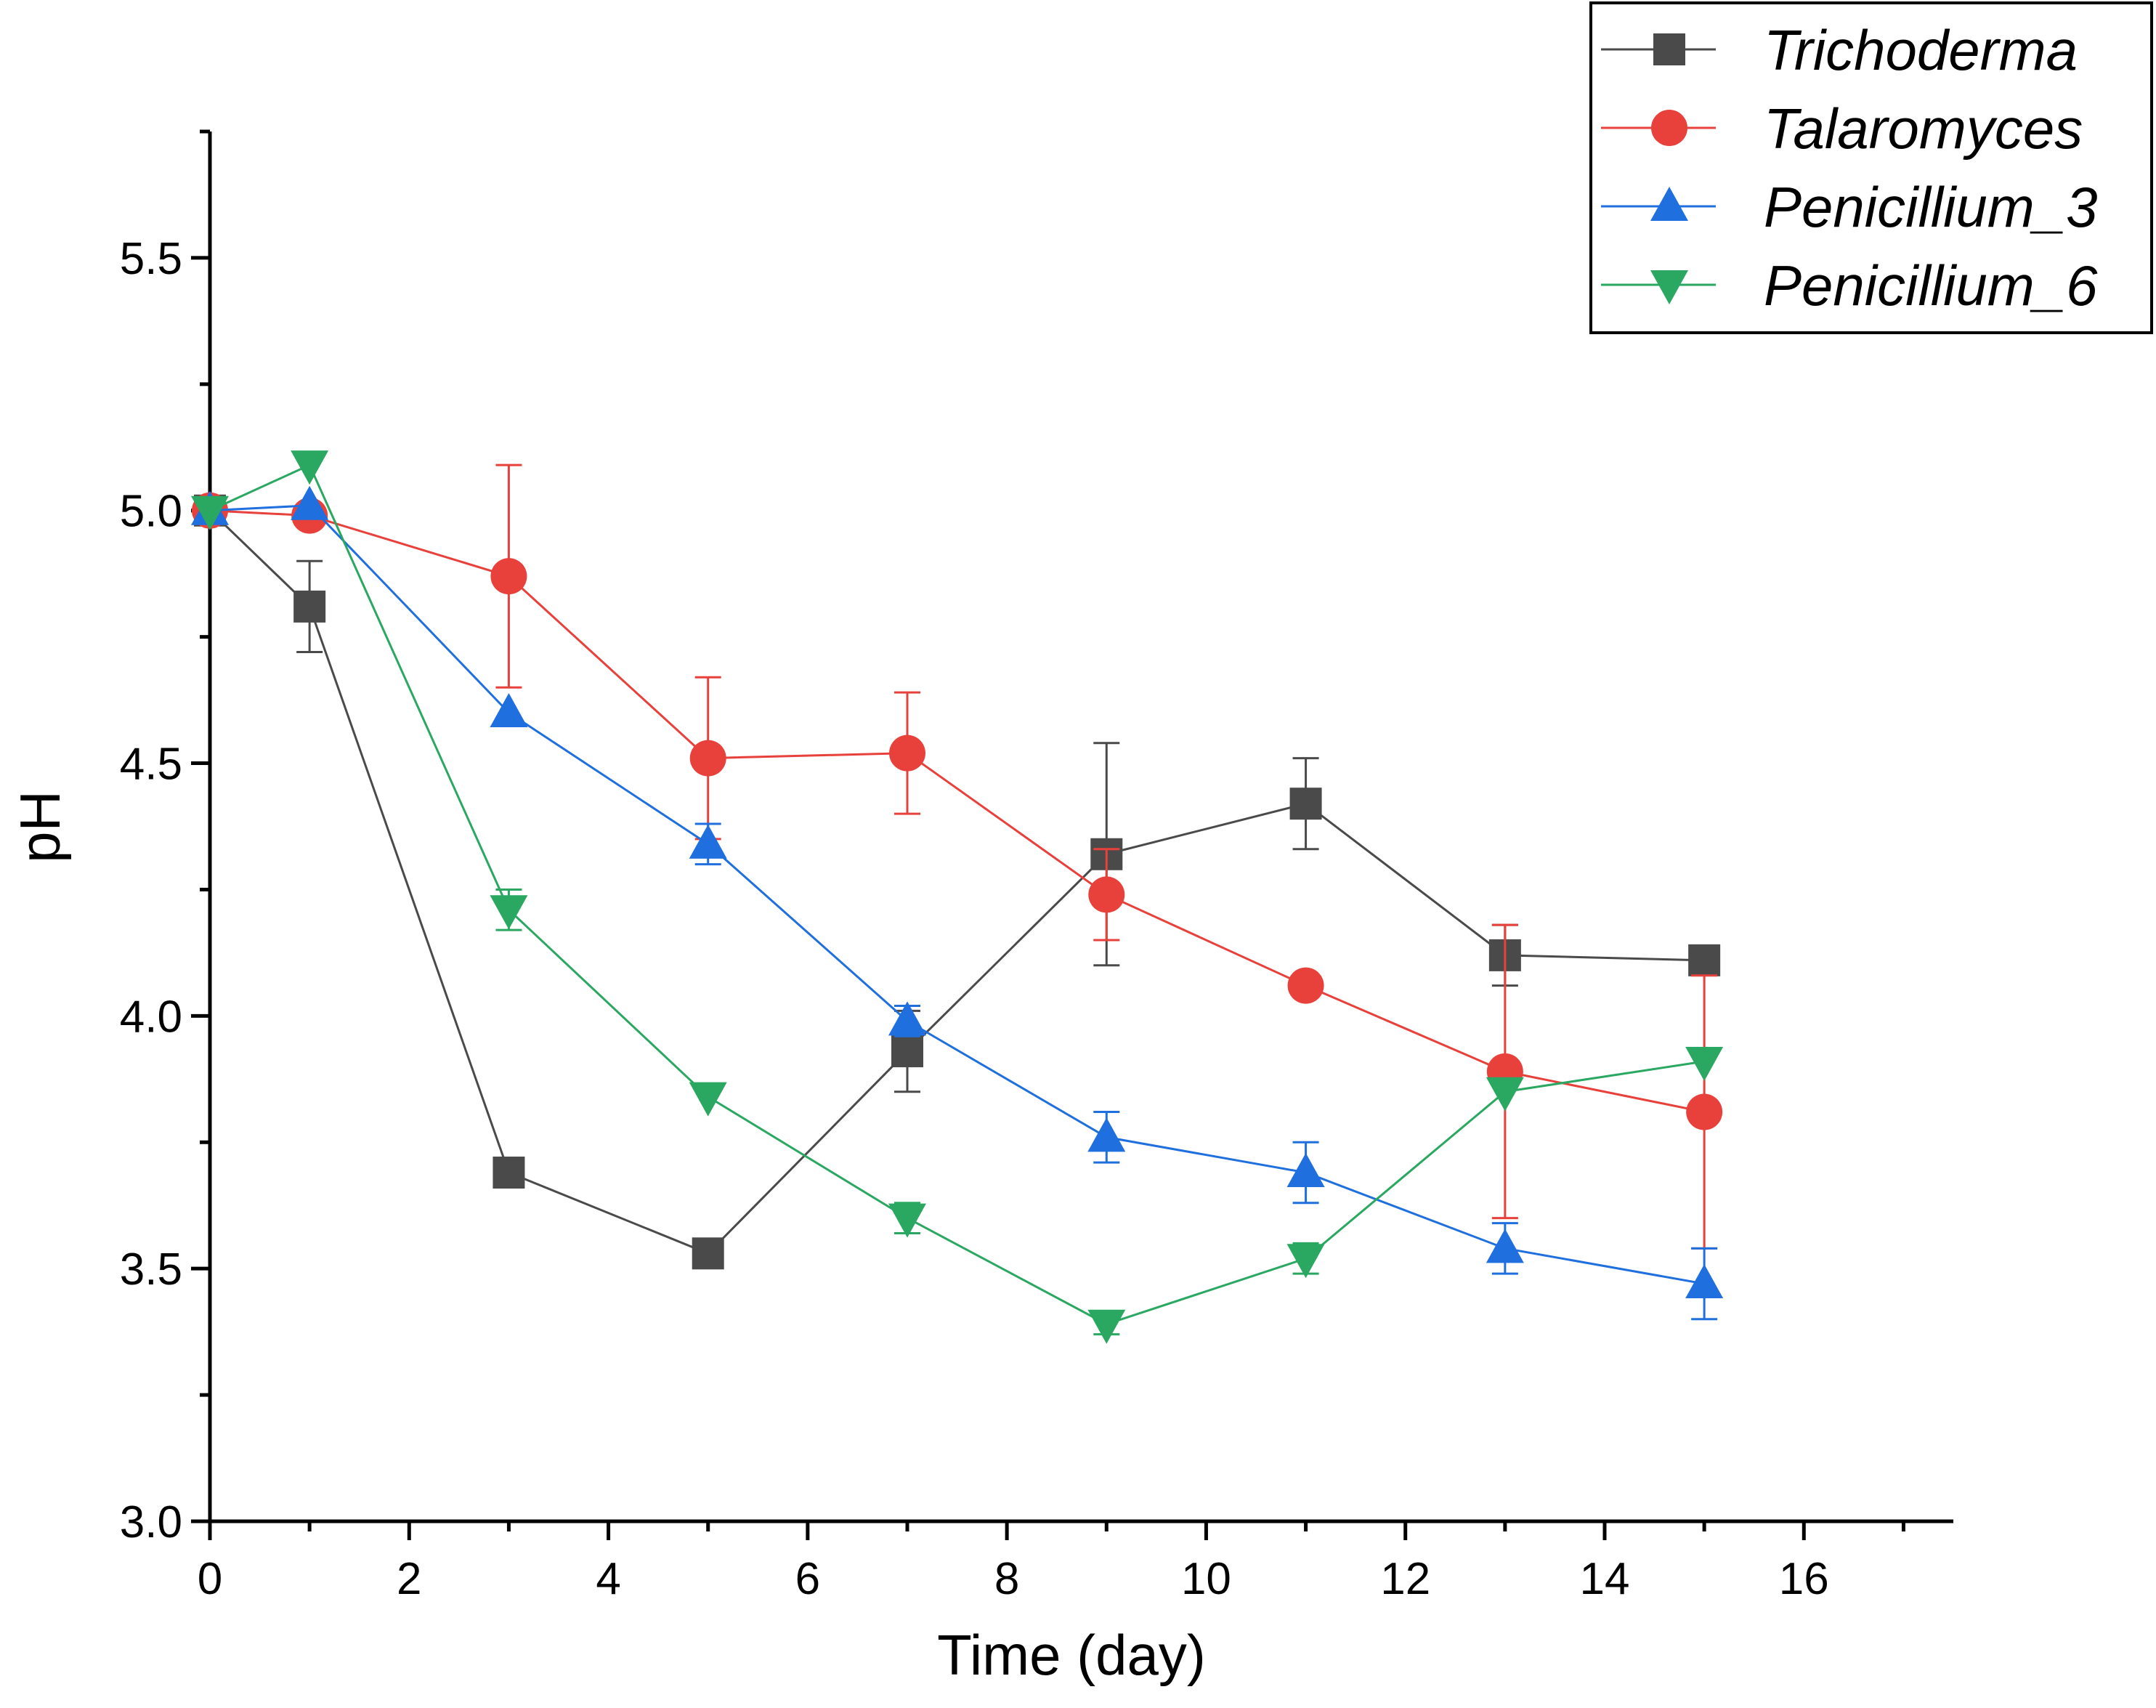  I want to click on y-axis-title: pH, so click(40, 826).